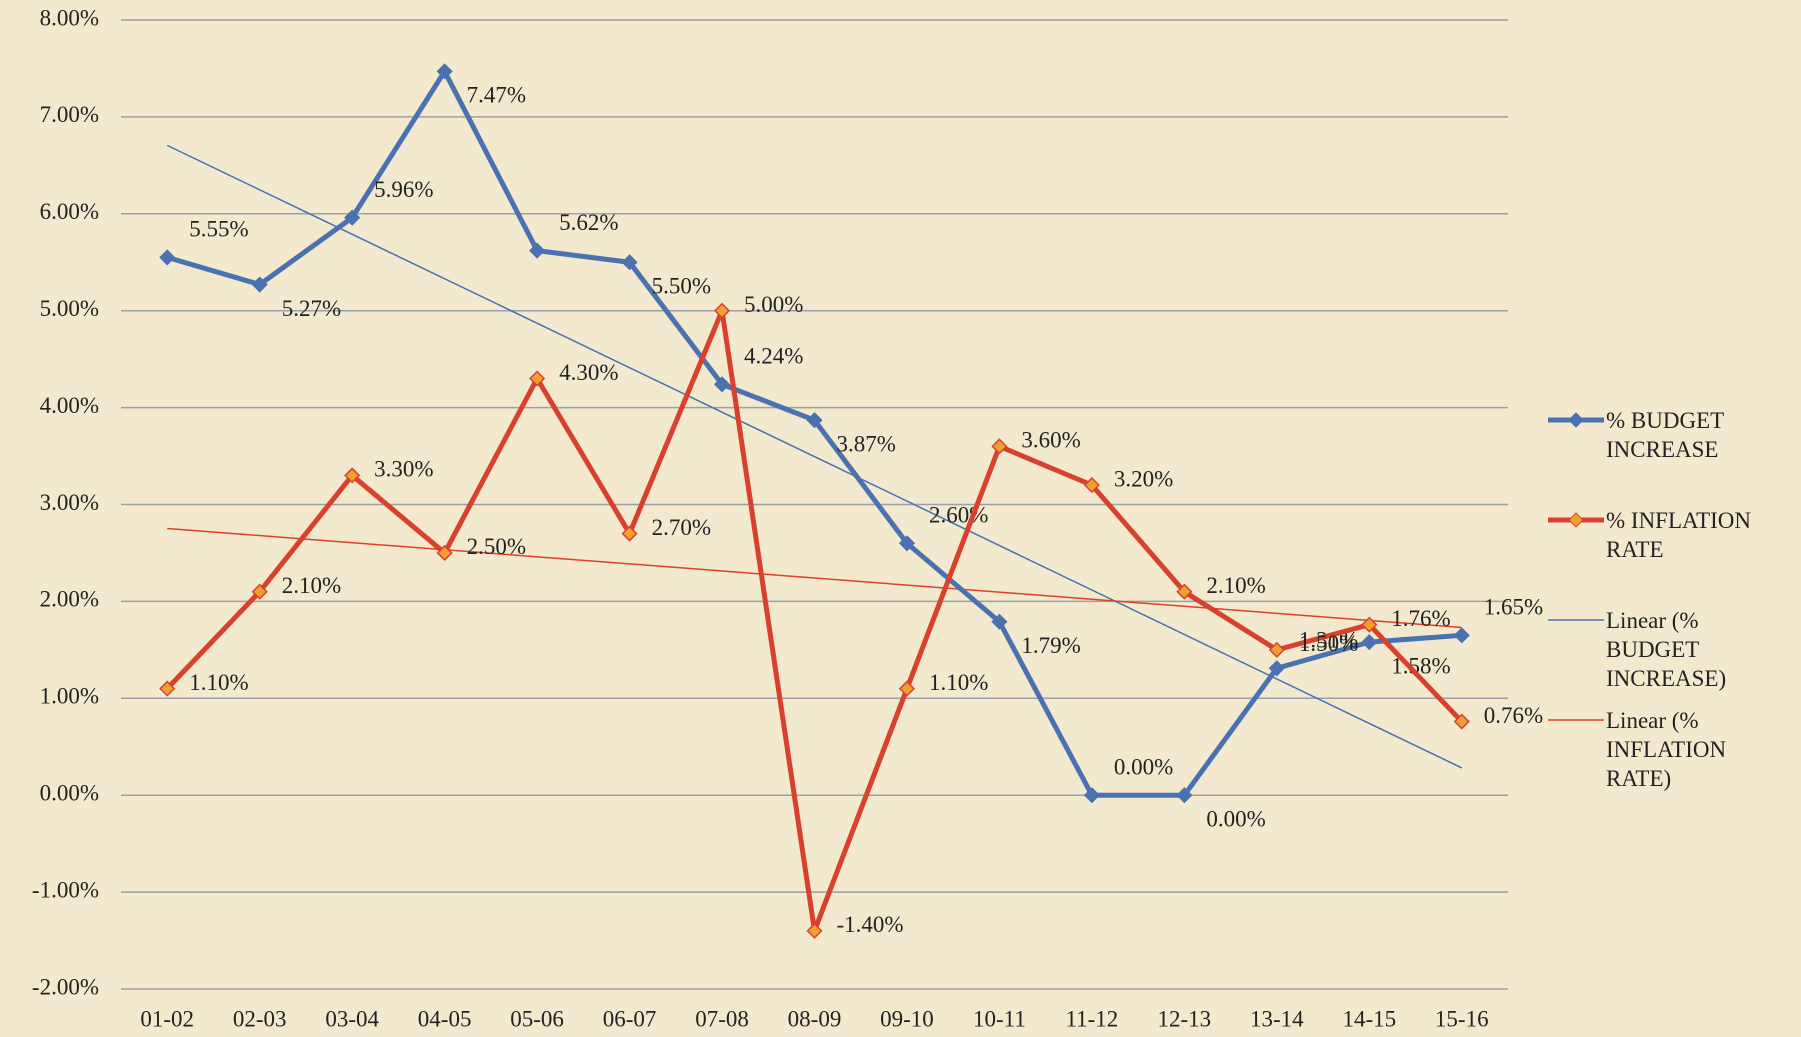 Image resolution: width=1801 pixels, height=1037 pixels. I want to click on data-label: 3.30%, so click(403, 469).